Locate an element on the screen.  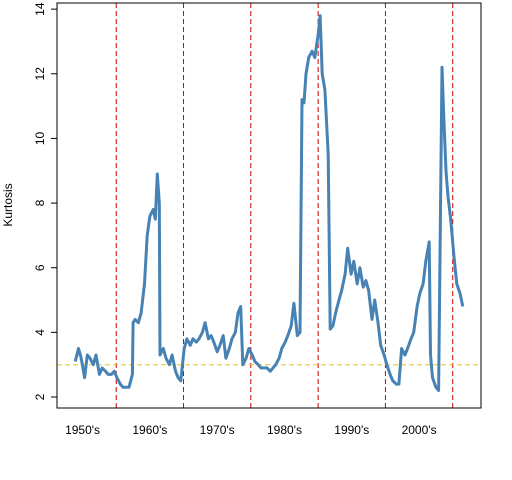
x-tick-label: 1970's is located at coordinates (217, 430).